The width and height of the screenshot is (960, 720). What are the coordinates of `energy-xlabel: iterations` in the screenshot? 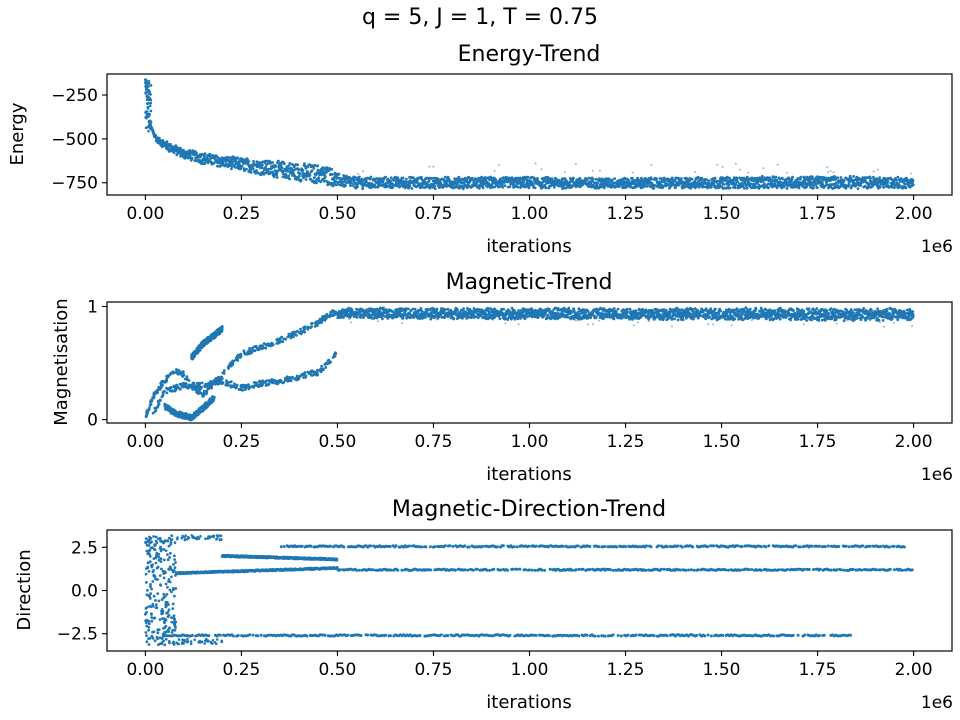 It's located at (528, 246).